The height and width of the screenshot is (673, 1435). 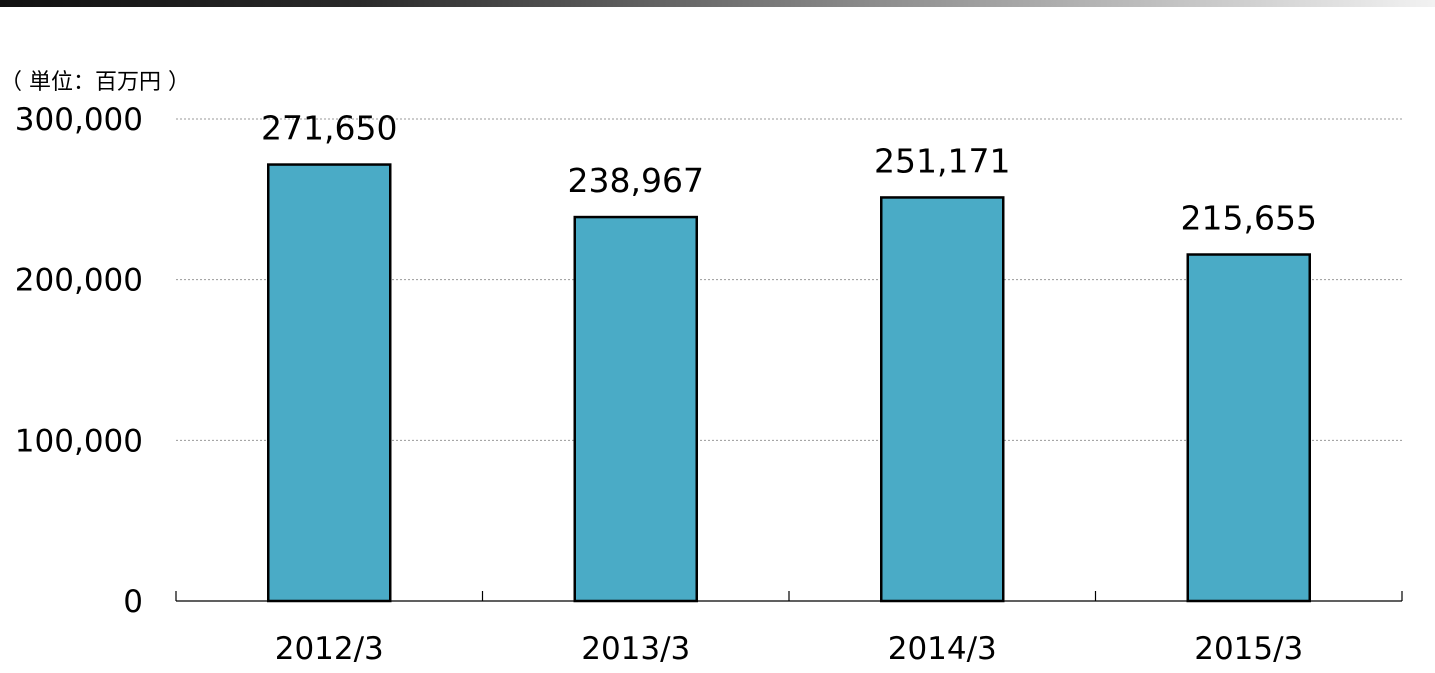 I want to click on x-tick-label: 2013/3, so click(x=635, y=649).